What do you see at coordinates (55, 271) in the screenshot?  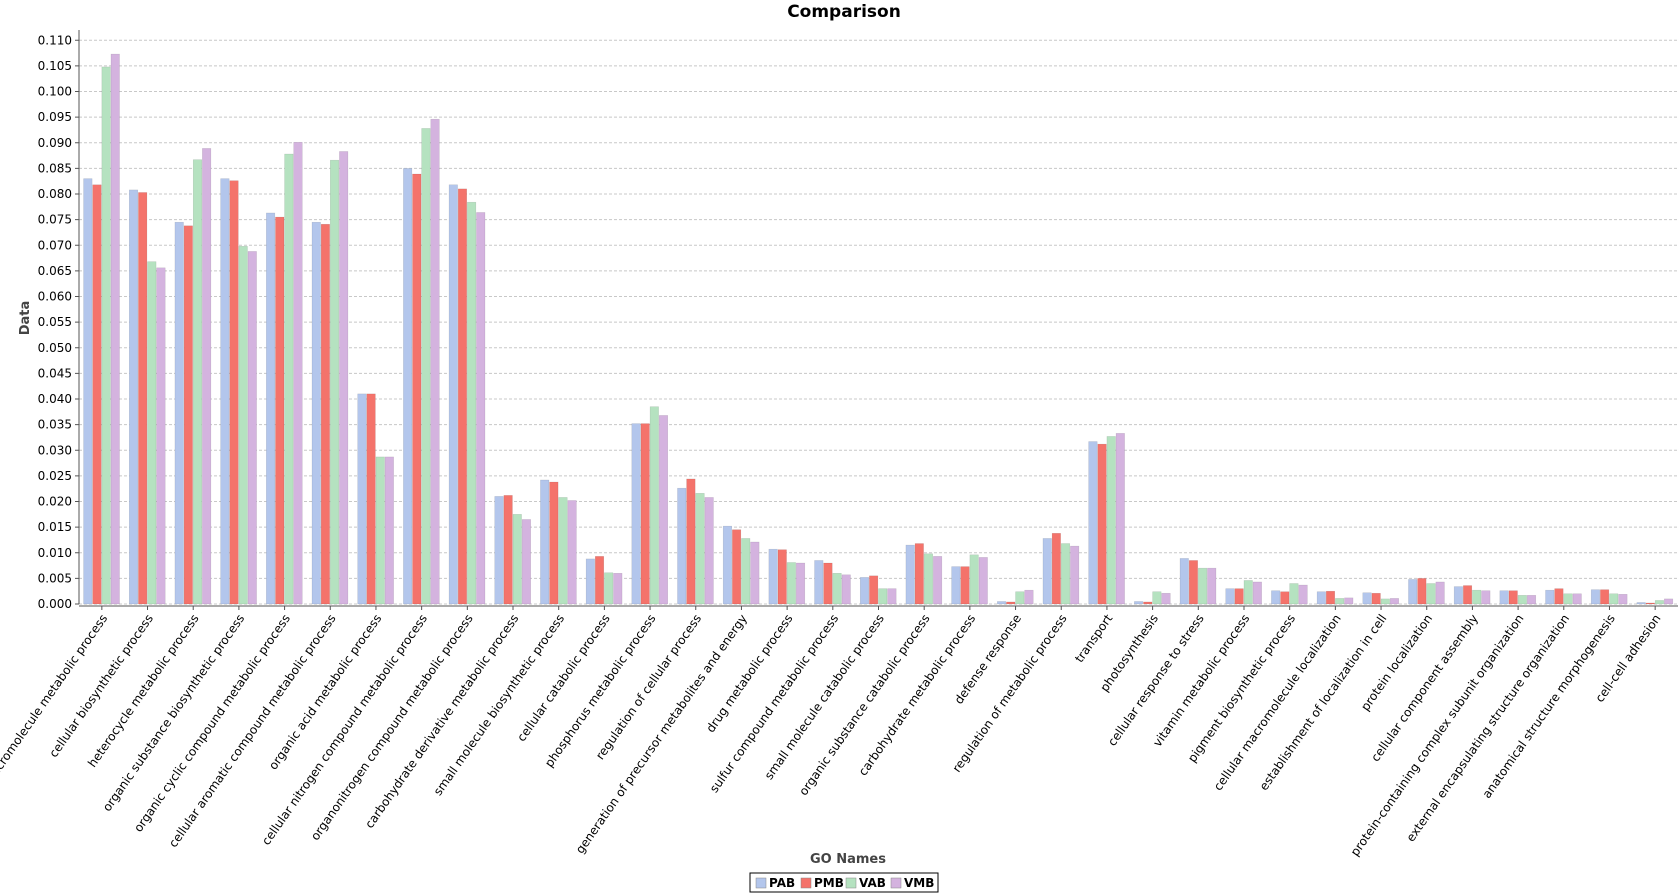 I see `y-tick-label: 0.065` at bounding box center [55, 271].